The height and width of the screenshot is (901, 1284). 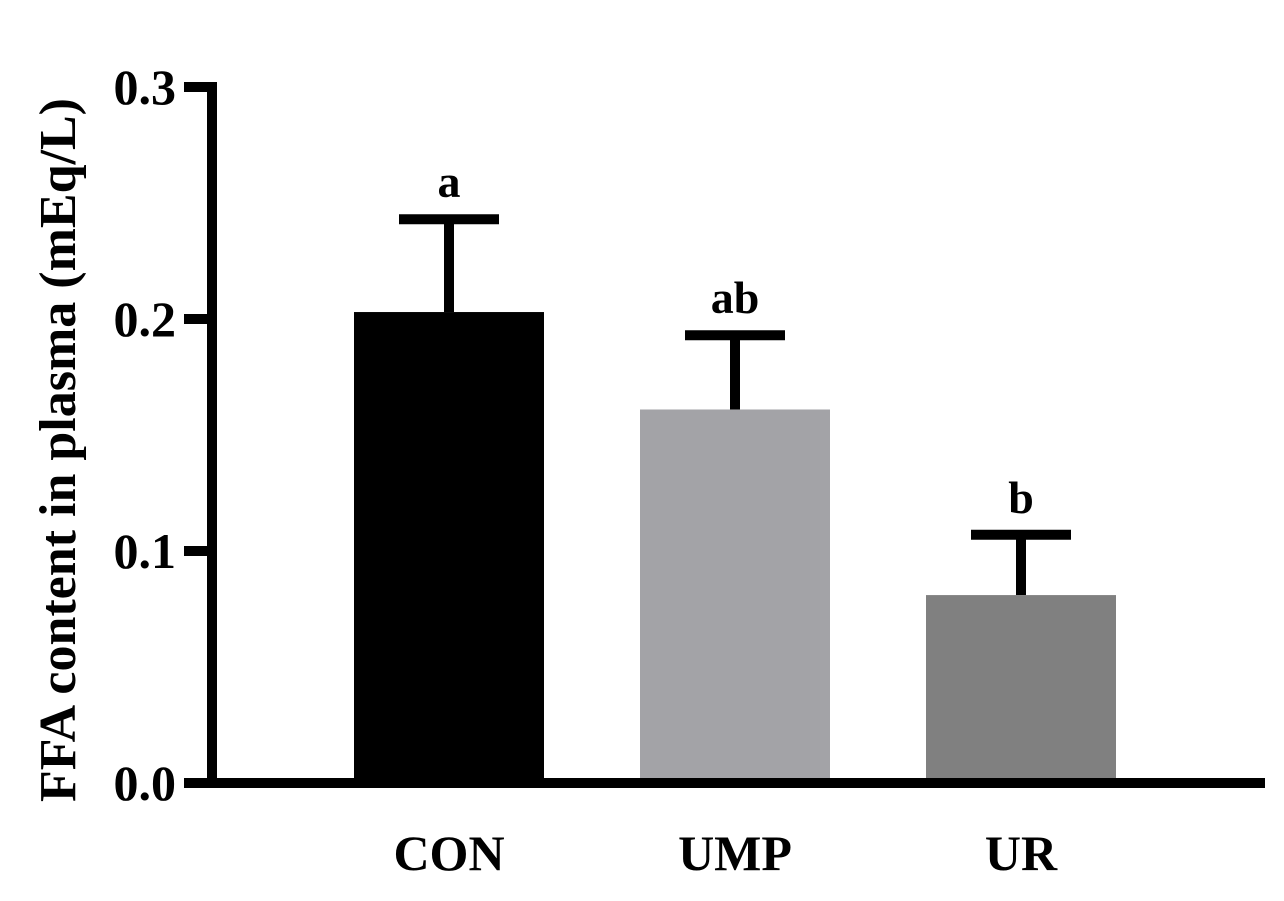 I want to click on significance-label: a, so click(x=449, y=181).